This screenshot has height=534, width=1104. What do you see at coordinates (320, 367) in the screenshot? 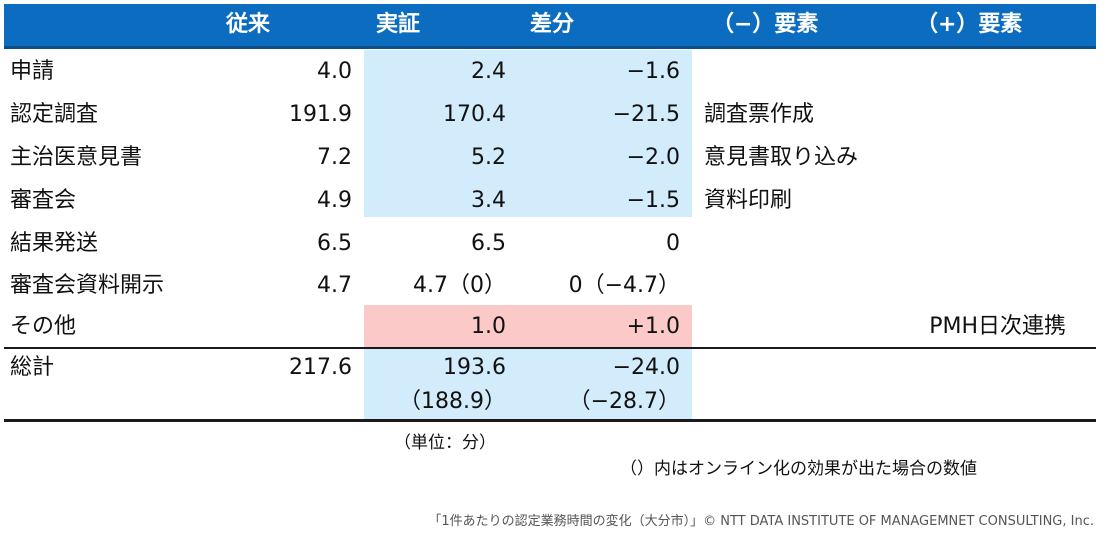
I see `total-old: 217.6` at bounding box center [320, 367].